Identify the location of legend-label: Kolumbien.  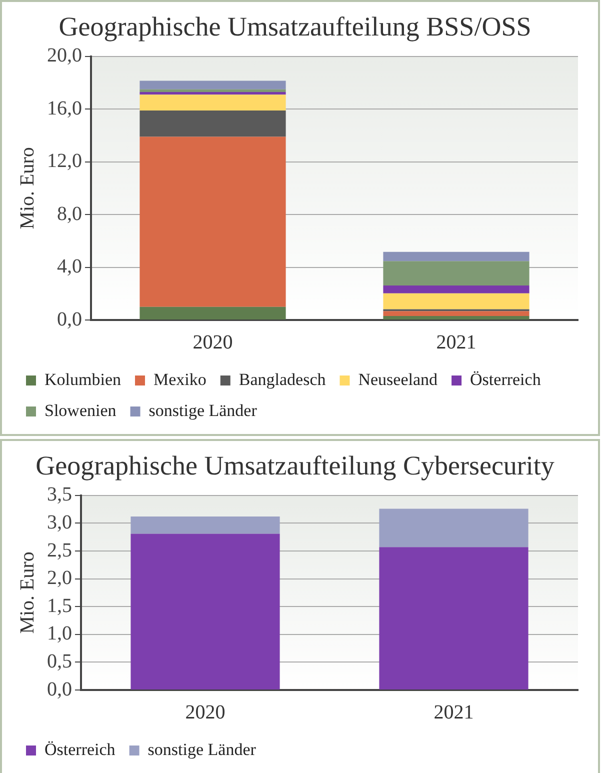
(83, 379).